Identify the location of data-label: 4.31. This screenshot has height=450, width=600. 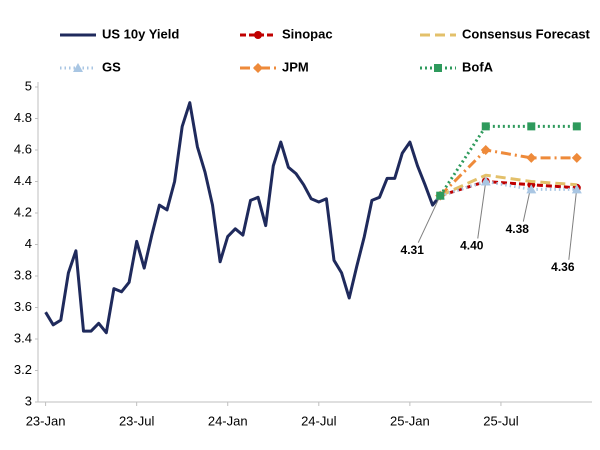
(413, 250).